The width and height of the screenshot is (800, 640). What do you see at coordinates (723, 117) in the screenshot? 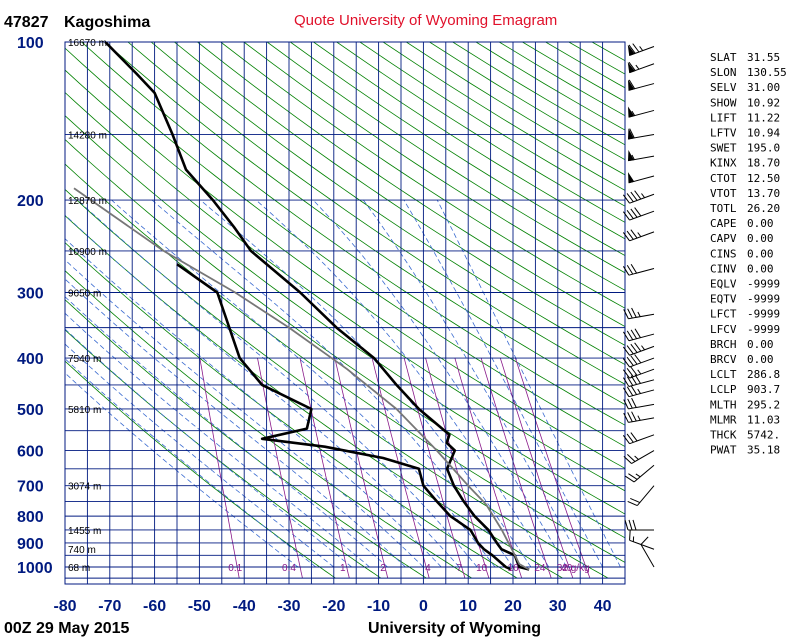
I see `index-key: LIFT` at bounding box center [723, 117].